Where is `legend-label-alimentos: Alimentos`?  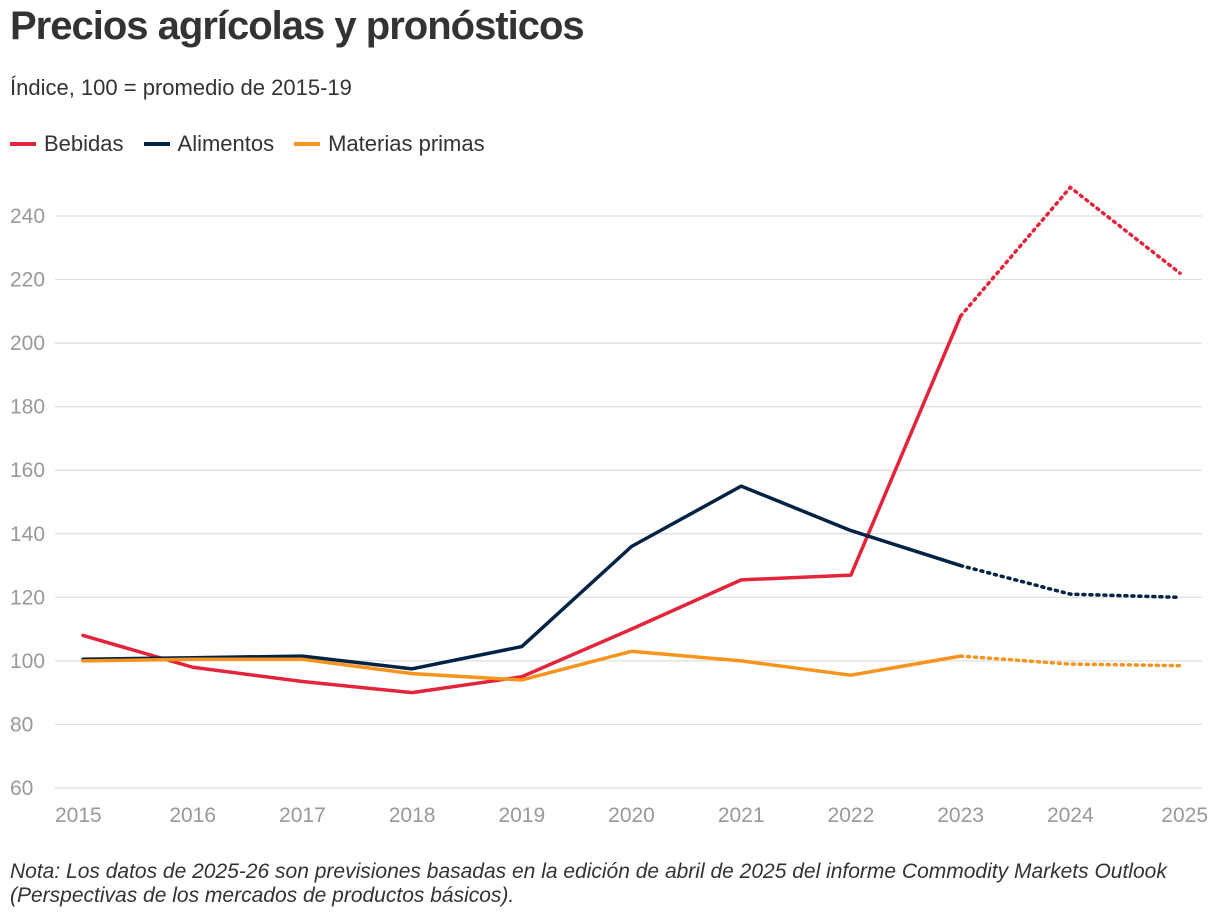
legend-label-alimentos: Alimentos is located at coordinates (226, 143).